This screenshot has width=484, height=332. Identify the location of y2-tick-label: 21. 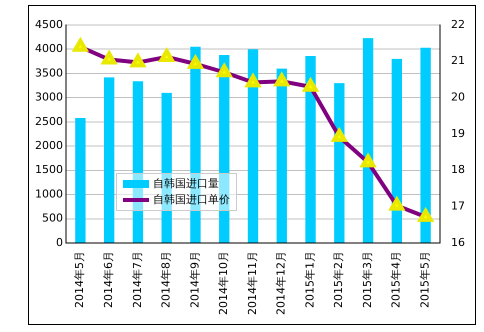
(458, 61).